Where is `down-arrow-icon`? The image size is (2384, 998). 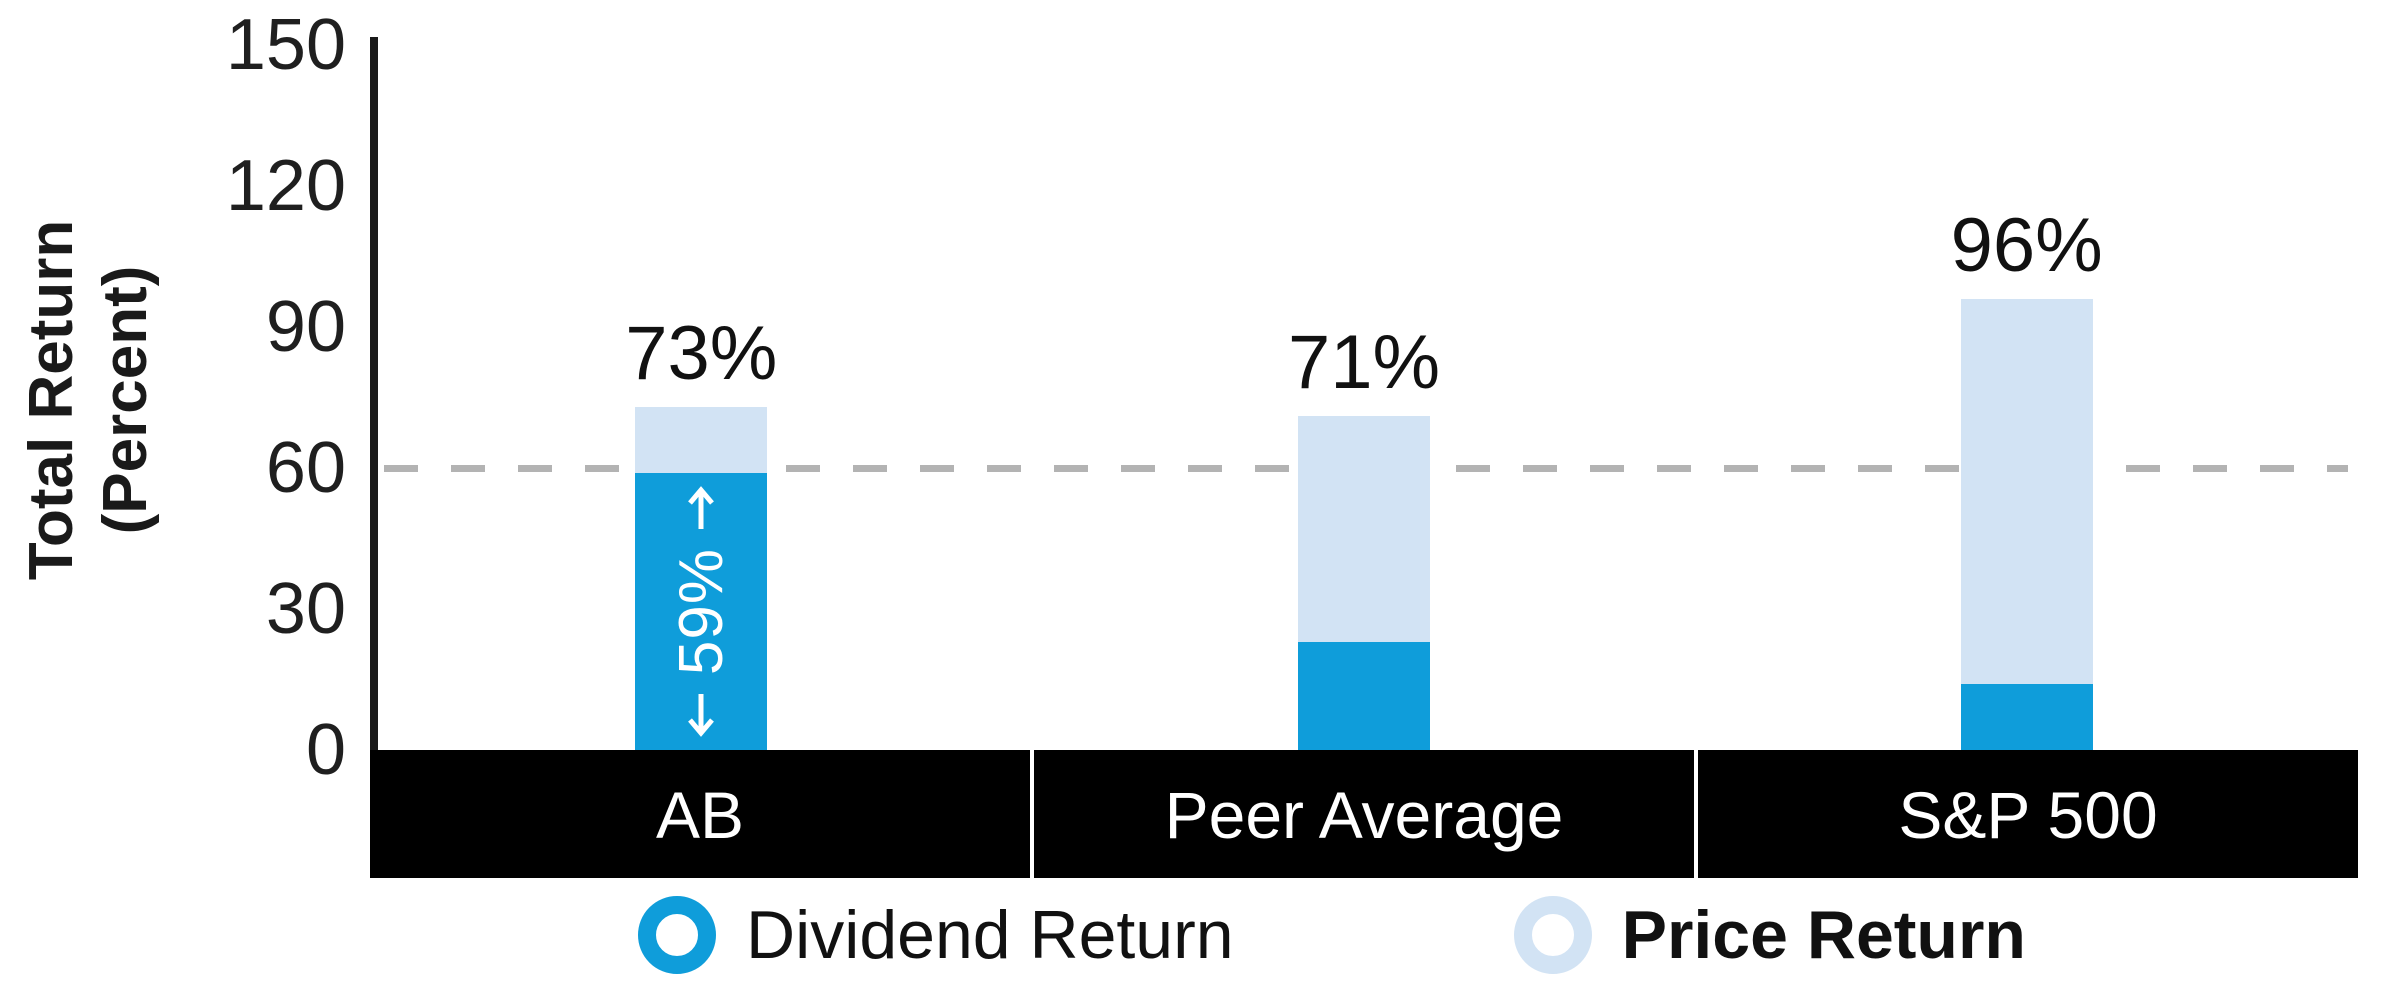
down-arrow-icon is located at coordinates (701, 715).